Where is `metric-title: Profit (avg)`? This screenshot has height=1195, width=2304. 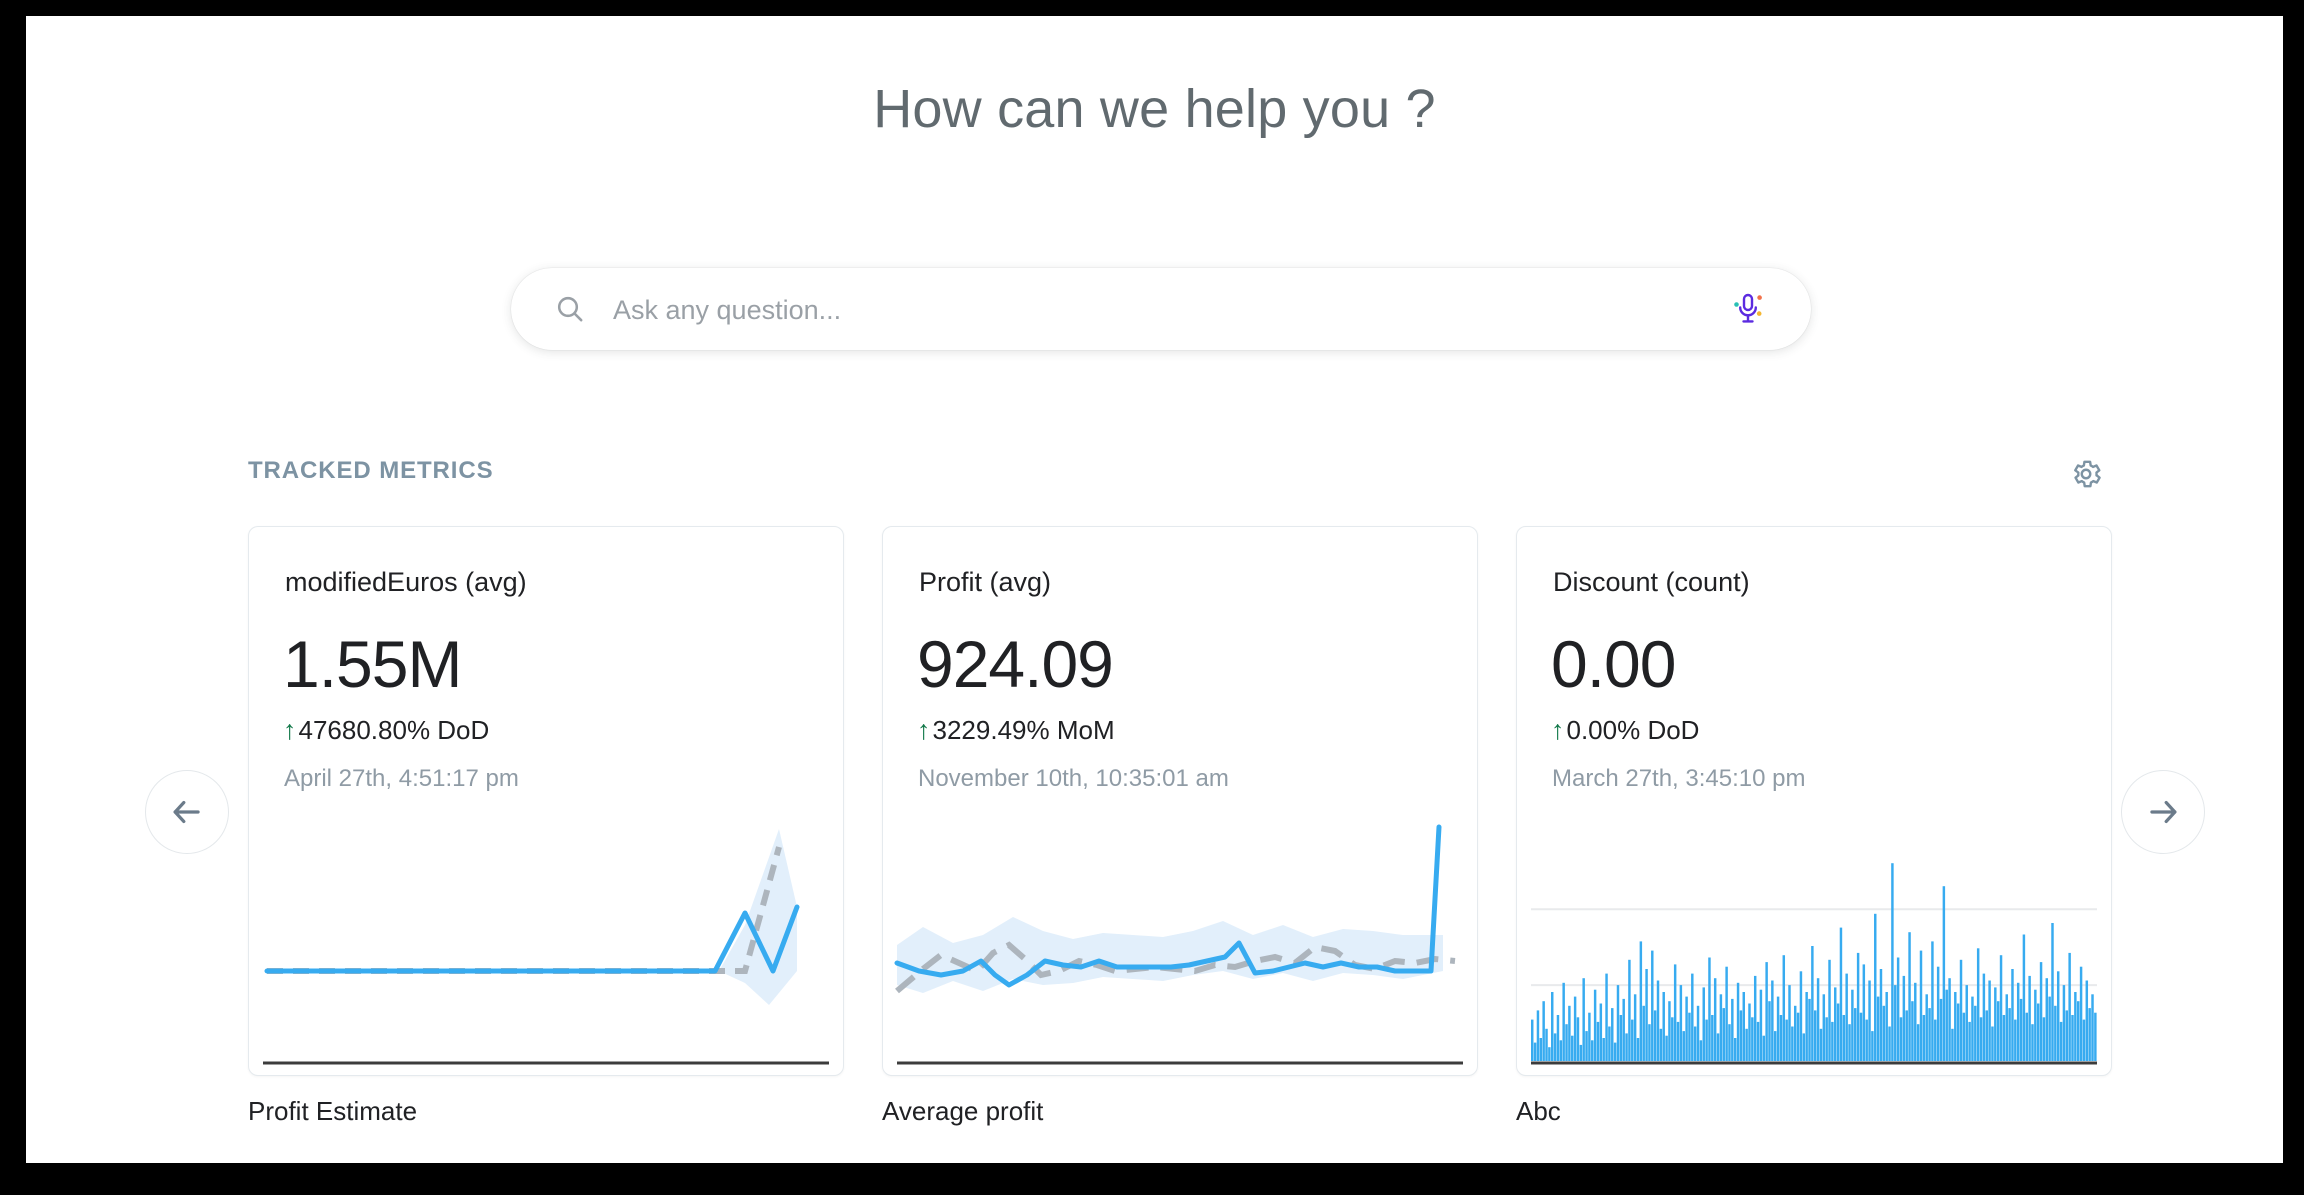
metric-title: Profit (avg) is located at coordinates (985, 582).